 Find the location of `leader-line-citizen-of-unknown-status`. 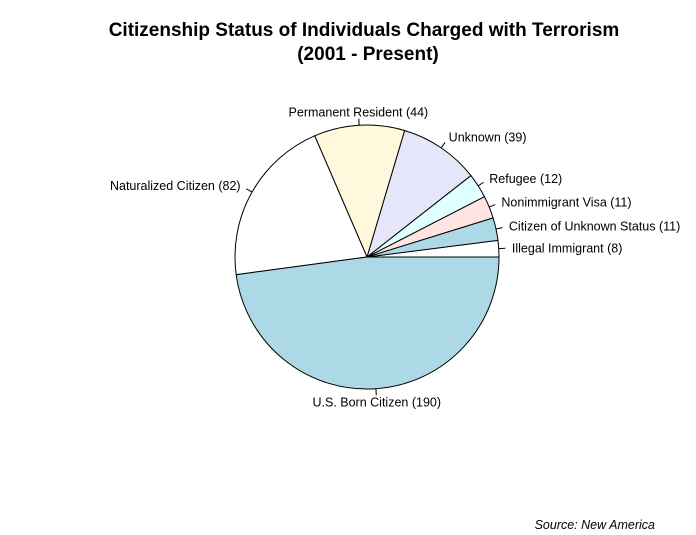

leader-line-citizen-of-unknown-status is located at coordinates (499, 228).